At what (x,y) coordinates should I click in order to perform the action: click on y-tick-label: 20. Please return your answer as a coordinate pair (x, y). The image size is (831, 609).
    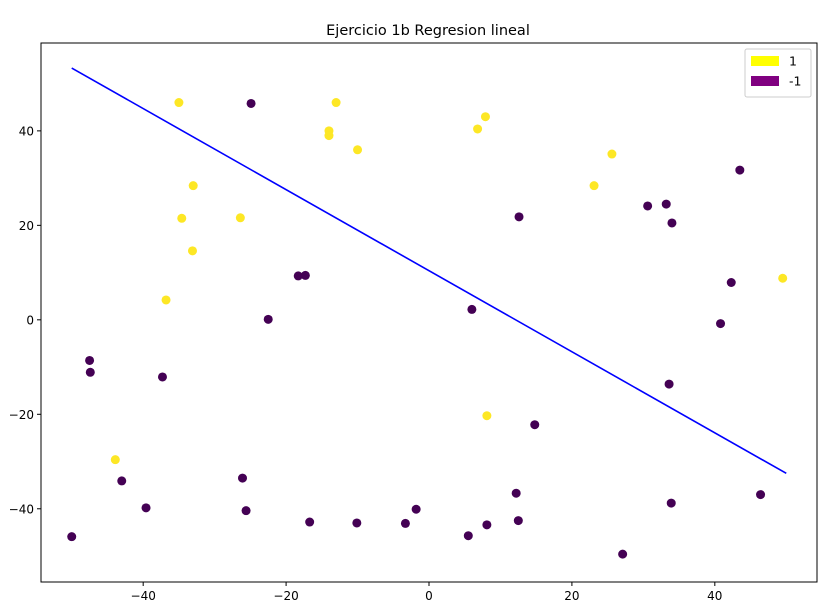
    Looking at the image, I should click on (26, 226).